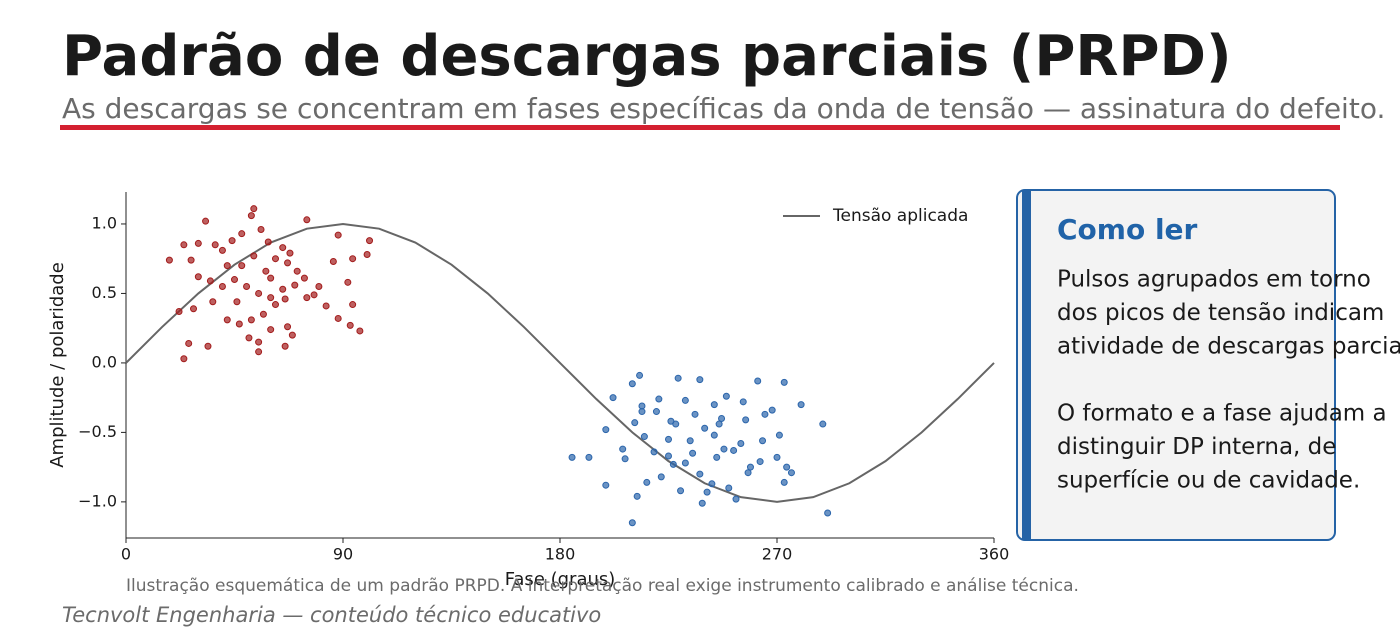 The width and height of the screenshot is (1400, 640). Describe the element at coordinates (994, 554) in the screenshot. I see `x-tick-label: 360` at that location.